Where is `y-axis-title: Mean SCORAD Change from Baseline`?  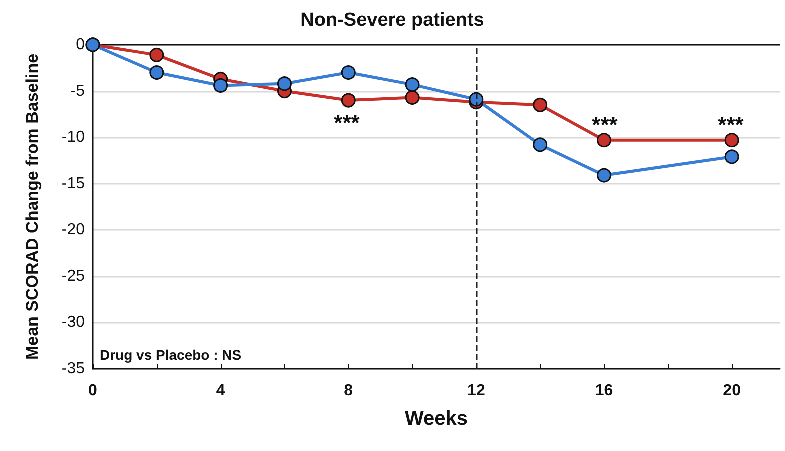
y-axis-title: Mean SCORAD Change from Baseline is located at coordinates (32, 207).